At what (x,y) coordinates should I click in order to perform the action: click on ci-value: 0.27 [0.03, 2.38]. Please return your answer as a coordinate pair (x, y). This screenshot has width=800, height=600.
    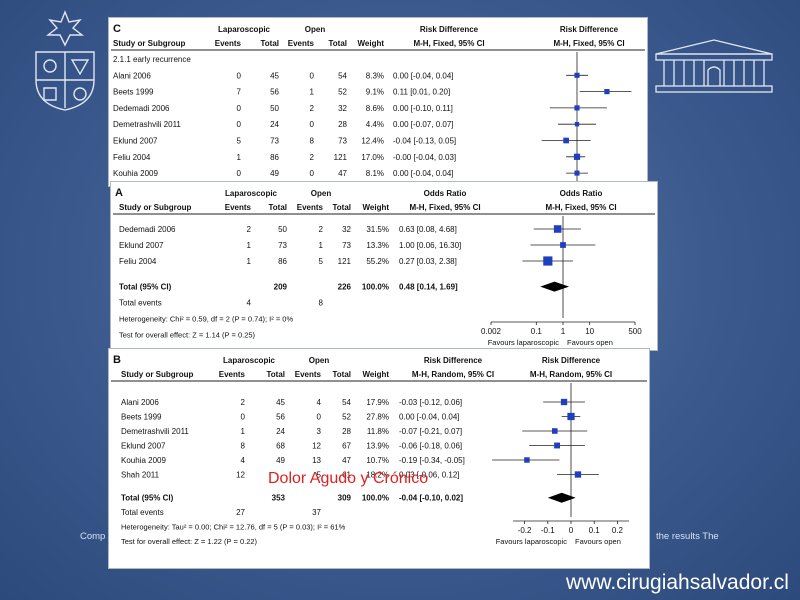
    Looking at the image, I should click on (428, 261).